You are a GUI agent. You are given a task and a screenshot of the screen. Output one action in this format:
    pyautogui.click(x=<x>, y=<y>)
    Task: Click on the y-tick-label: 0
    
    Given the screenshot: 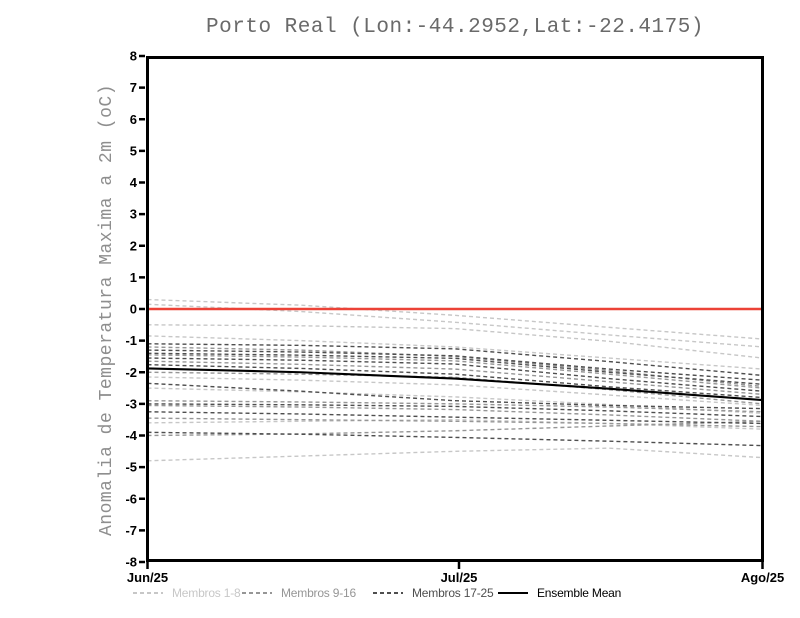 What is the action you would take?
    pyautogui.click(x=133, y=309)
    